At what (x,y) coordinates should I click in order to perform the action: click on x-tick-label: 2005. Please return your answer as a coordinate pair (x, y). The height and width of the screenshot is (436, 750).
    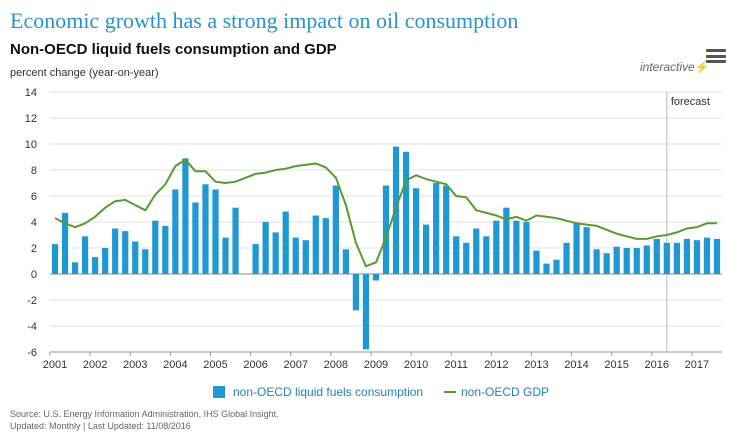
    Looking at the image, I should click on (215, 365).